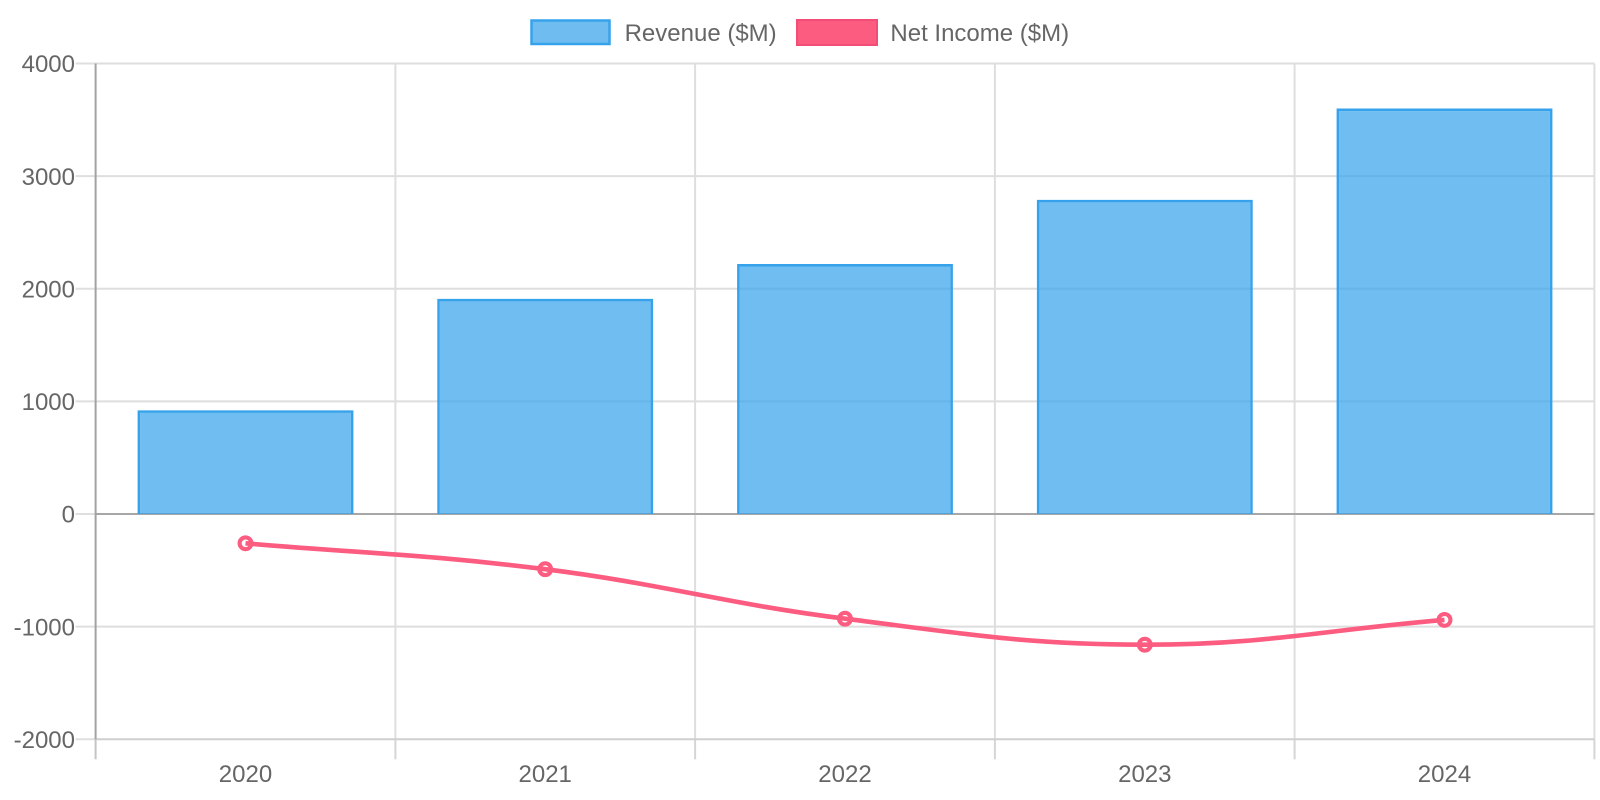 The width and height of the screenshot is (1600, 800). What do you see at coordinates (48, 177) in the screenshot?
I see `svg-text: 3000` at bounding box center [48, 177].